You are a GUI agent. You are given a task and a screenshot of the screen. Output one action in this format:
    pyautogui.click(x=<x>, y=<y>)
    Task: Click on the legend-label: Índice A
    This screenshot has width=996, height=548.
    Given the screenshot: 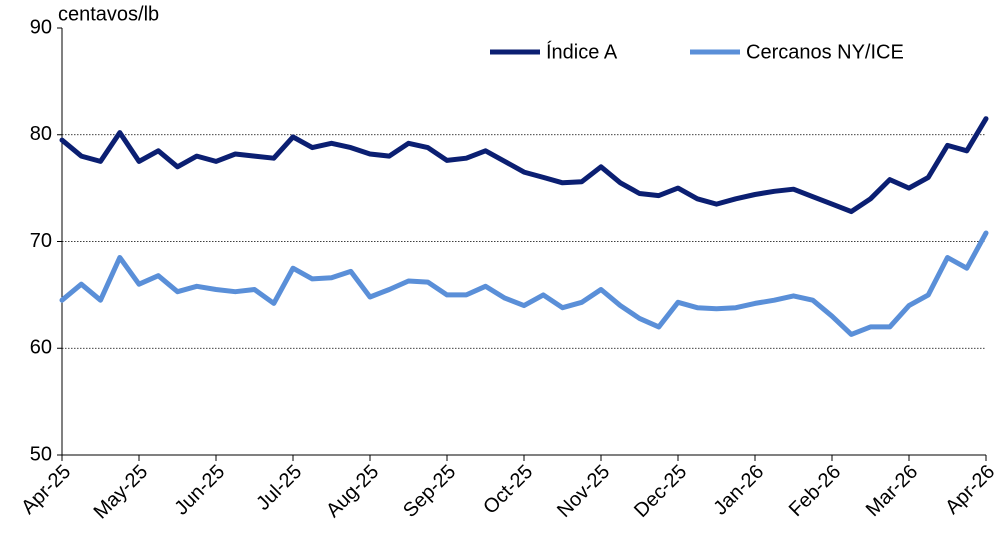 What is the action you would take?
    pyautogui.click(x=582, y=51)
    